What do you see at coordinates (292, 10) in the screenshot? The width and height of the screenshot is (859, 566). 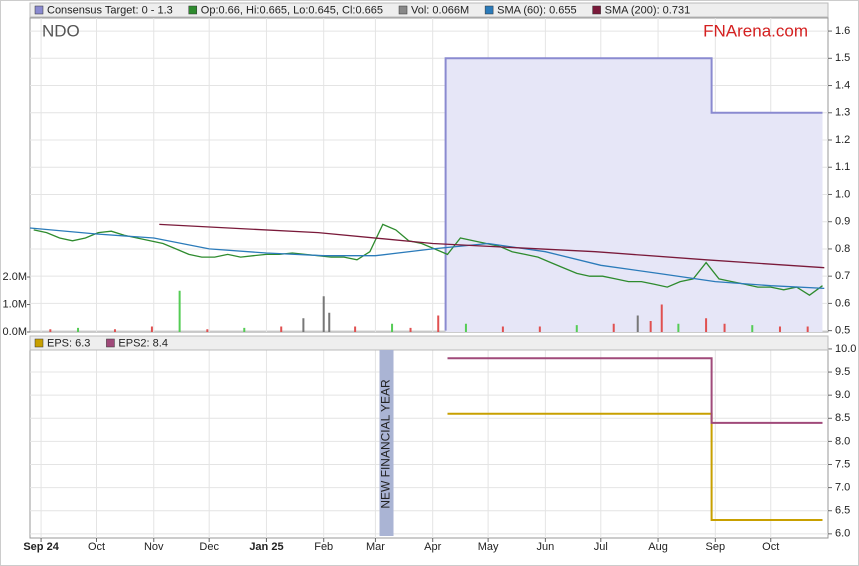 I see `legend-label: Op:0.66, Hi:0.665, Lo:0.645, Cl:0.665` at bounding box center [292, 10].